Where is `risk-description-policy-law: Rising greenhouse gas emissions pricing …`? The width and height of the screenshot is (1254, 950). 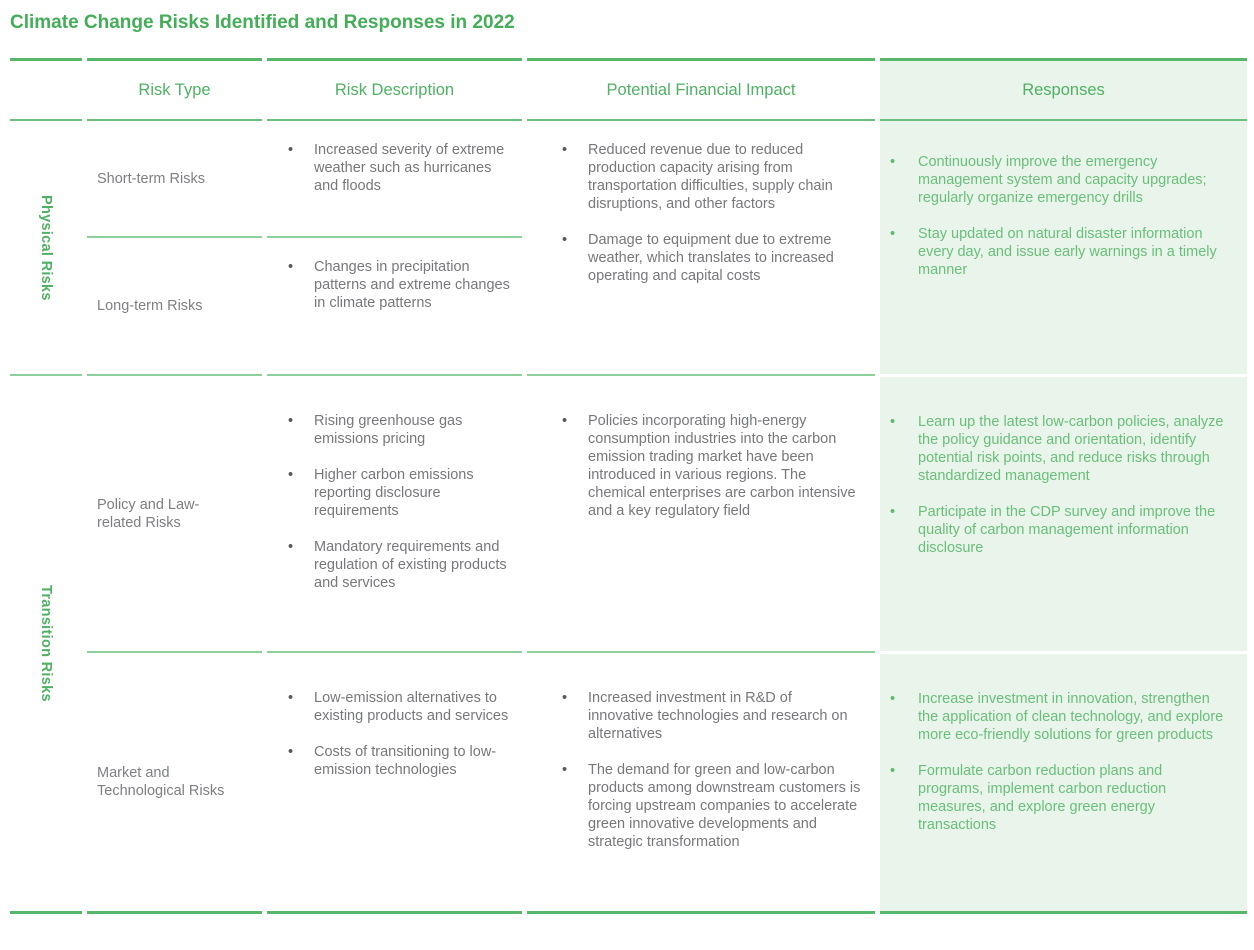
risk-description-policy-law: Rising greenhouse gas emissions pricing … is located at coordinates (394, 512).